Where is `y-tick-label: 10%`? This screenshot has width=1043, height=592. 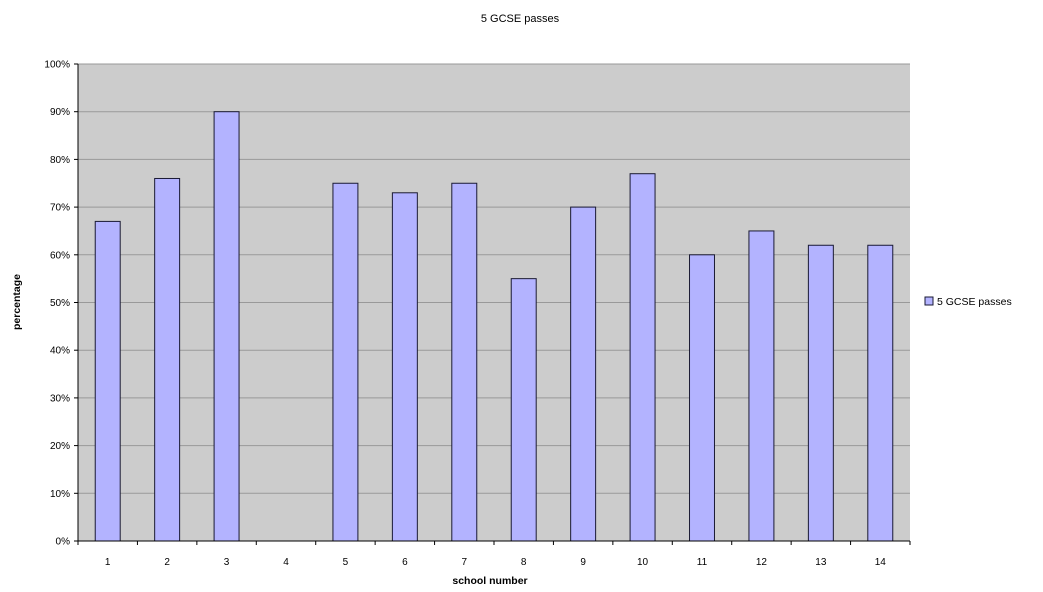
y-tick-label: 10% is located at coordinates (60, 494).